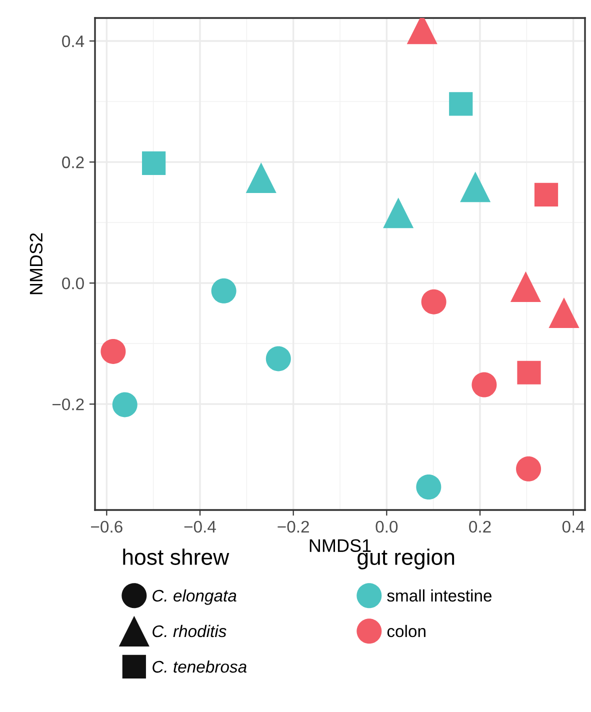 This screenshot has width=591, height=712. What do you see at coordinates (194, 597) in the screenshot?
I see `legend-label: C. elongata` at bounding box center [194, 597].